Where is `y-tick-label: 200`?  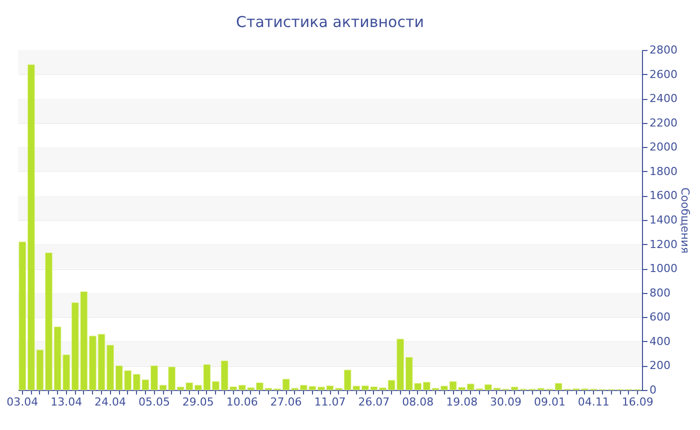 y-tick-label: 200 is located at coordinates (660, 365).